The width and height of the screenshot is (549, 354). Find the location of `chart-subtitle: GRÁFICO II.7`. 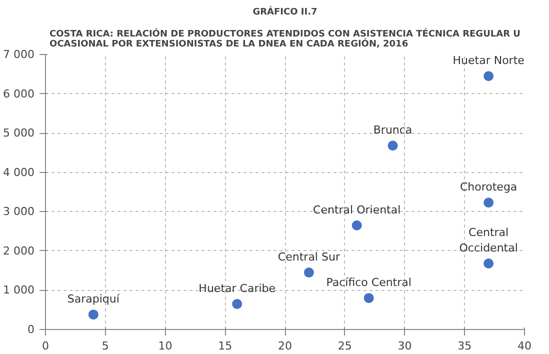

chart-subtitle: GRÁFICO II.7 is located at coordinates (285, 12).